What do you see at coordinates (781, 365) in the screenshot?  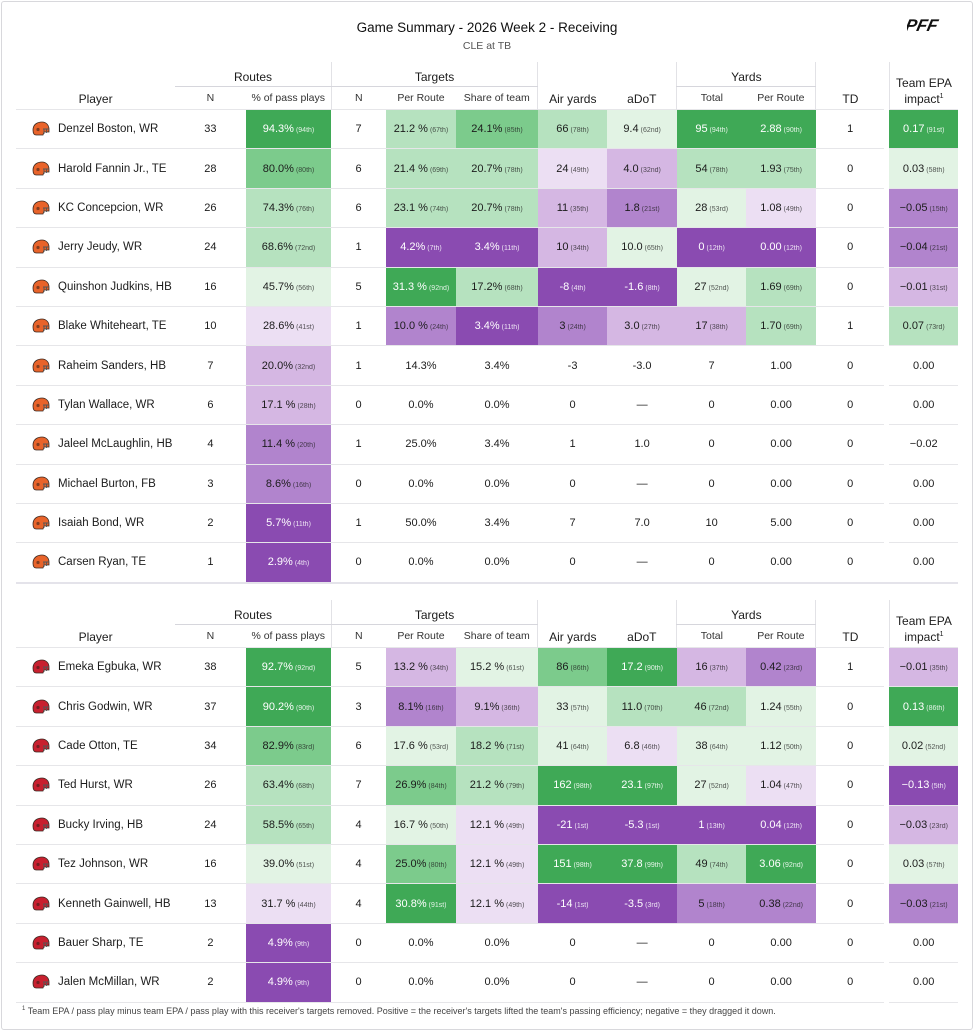 I see `yards-per-route-cell: 1.00` at bounding box center [781, 365].